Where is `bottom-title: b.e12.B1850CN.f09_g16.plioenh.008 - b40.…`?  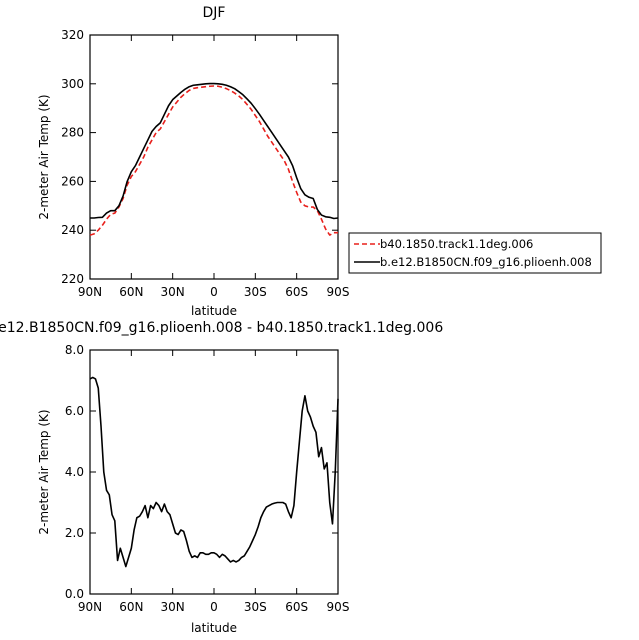
bottom-title: b.e12.B1850CN.f09_g16.plioenh.008 - b40.… is located at coordinates (221, 328).